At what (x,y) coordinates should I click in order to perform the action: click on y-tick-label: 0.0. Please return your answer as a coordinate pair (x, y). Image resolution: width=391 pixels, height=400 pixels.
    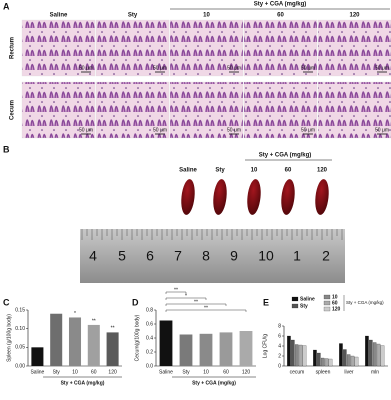
    Looking at the image, I should click on (149, 366).